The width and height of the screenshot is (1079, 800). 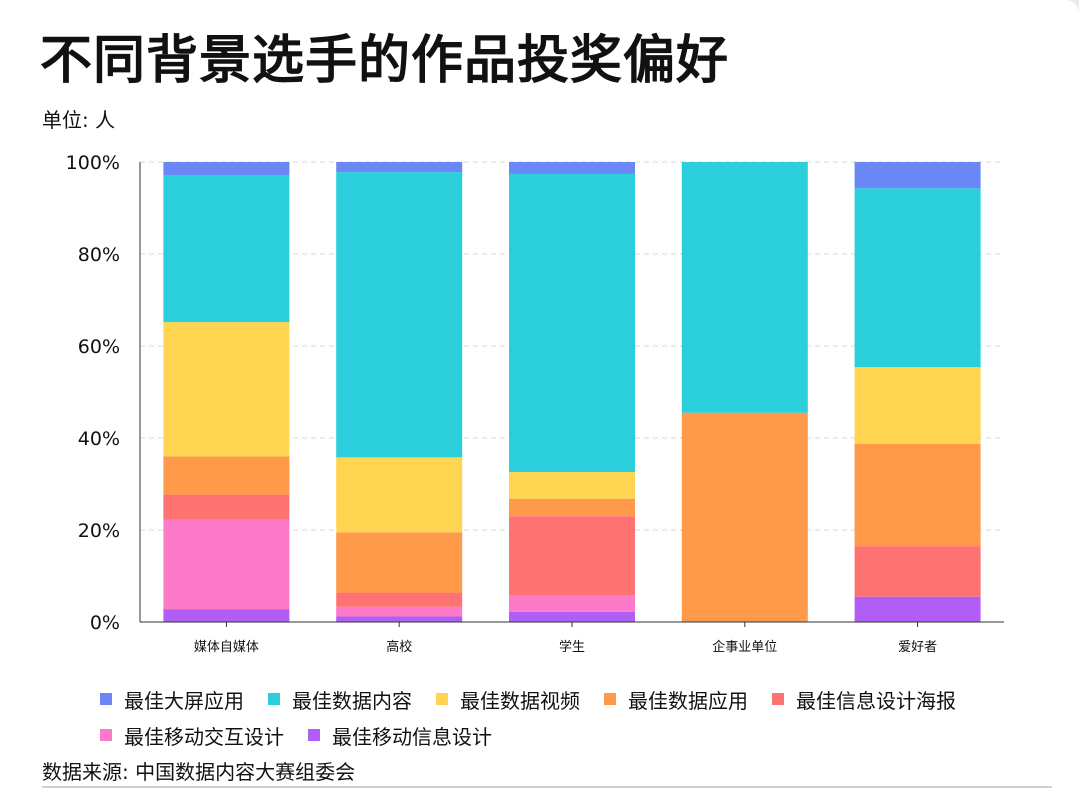 I want to click on legend-item: 最佳数据应用, so click(x=676, y=699).